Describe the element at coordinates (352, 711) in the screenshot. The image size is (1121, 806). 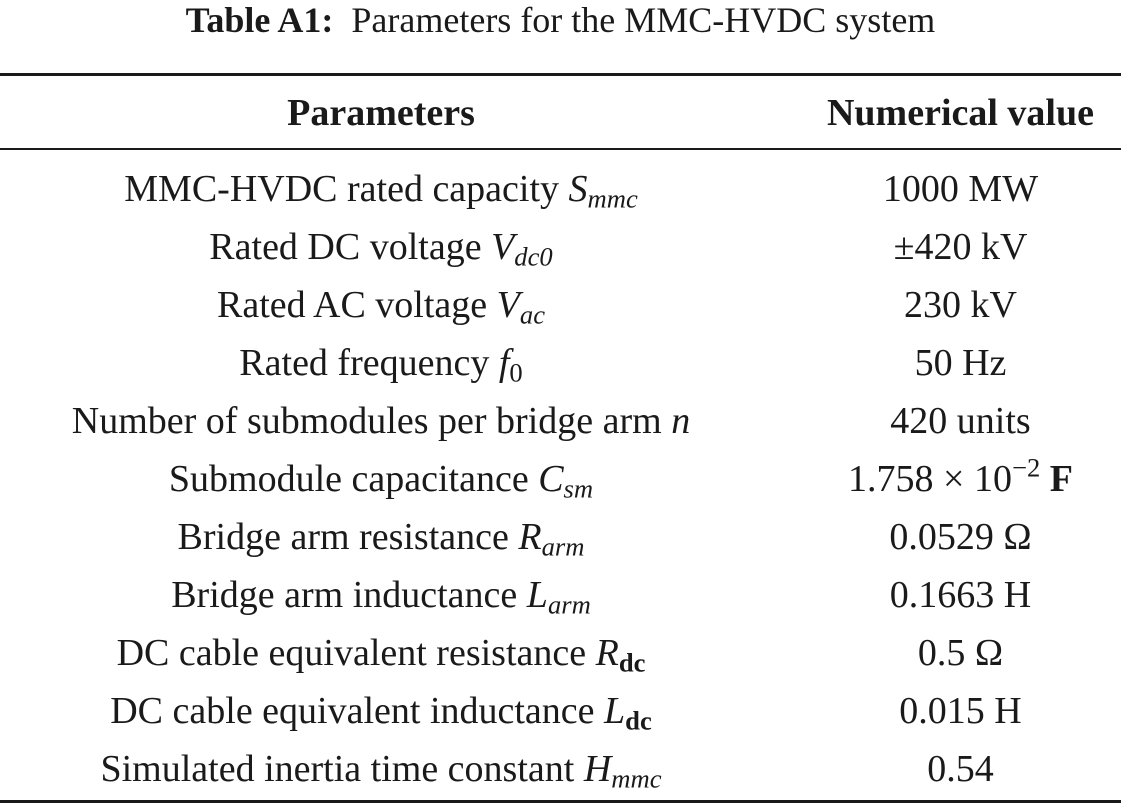
I see `parameter-name: DC cable equivalent inductance` at that location.